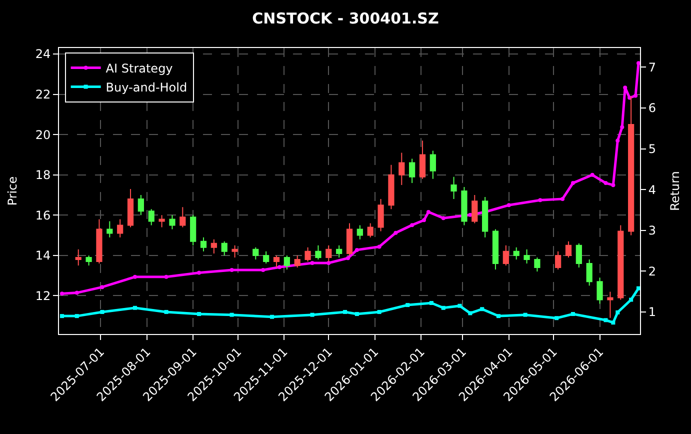 The image size is (691, 434). Describe the element at coordinates (652, 312) in the screenshot. I see `y2-tick-label: 1` at that location.